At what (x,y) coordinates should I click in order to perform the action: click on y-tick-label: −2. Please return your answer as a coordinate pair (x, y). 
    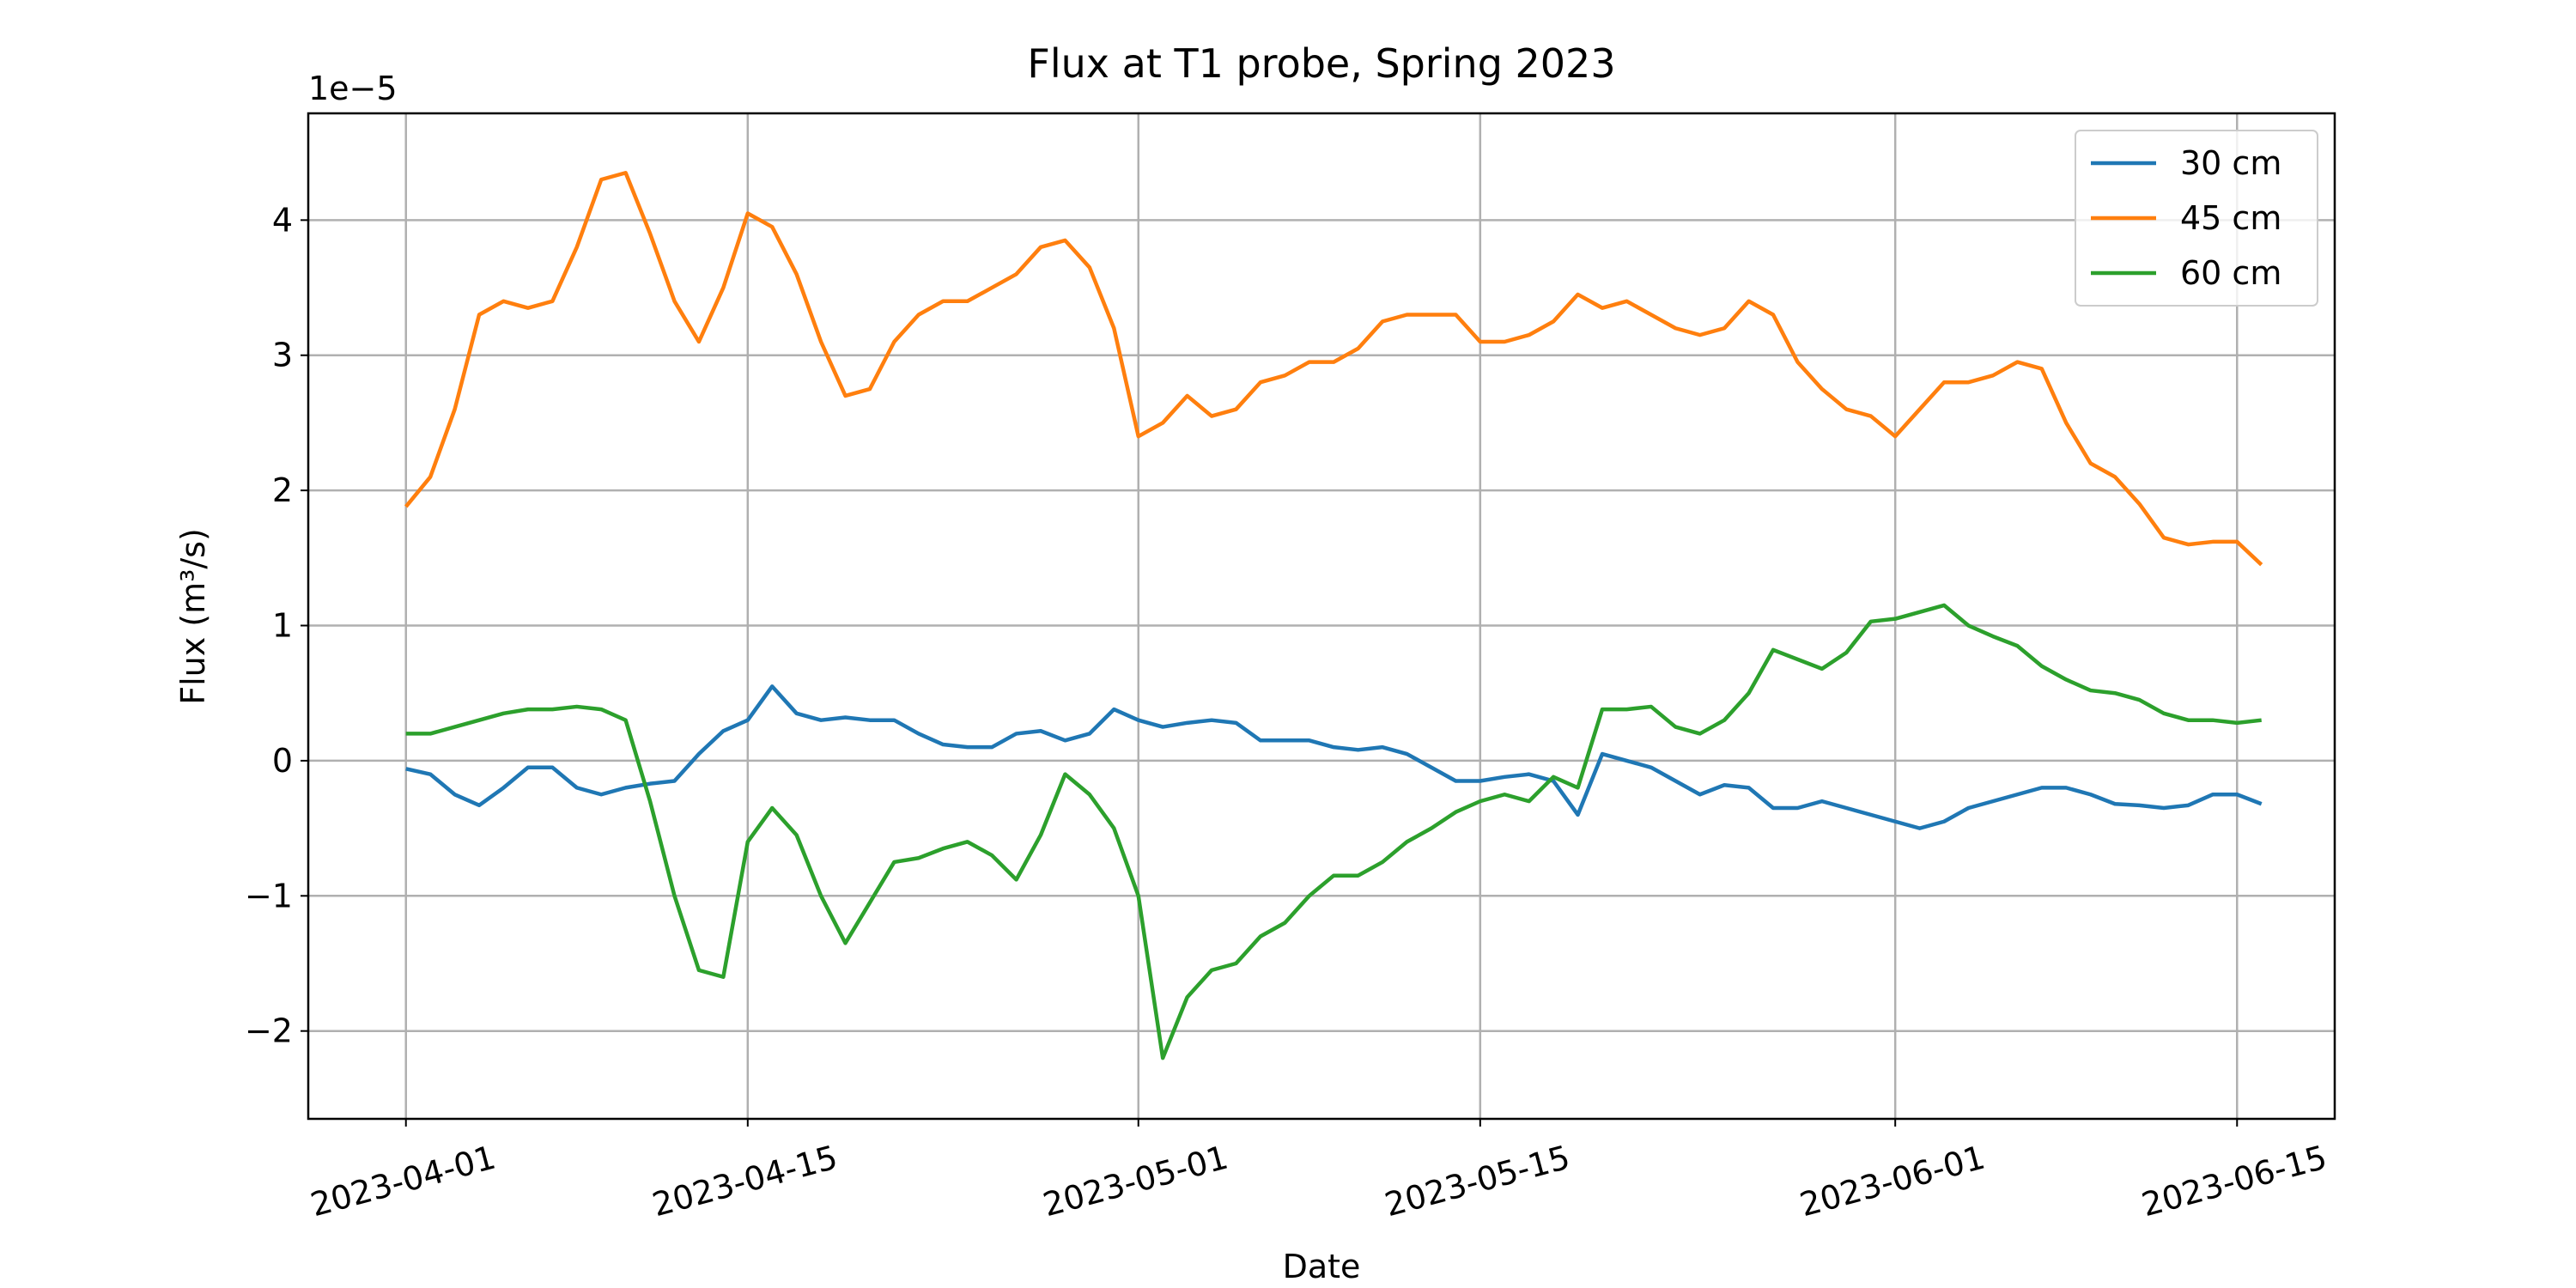
    Looking at the image, I should click on (269, 1031).